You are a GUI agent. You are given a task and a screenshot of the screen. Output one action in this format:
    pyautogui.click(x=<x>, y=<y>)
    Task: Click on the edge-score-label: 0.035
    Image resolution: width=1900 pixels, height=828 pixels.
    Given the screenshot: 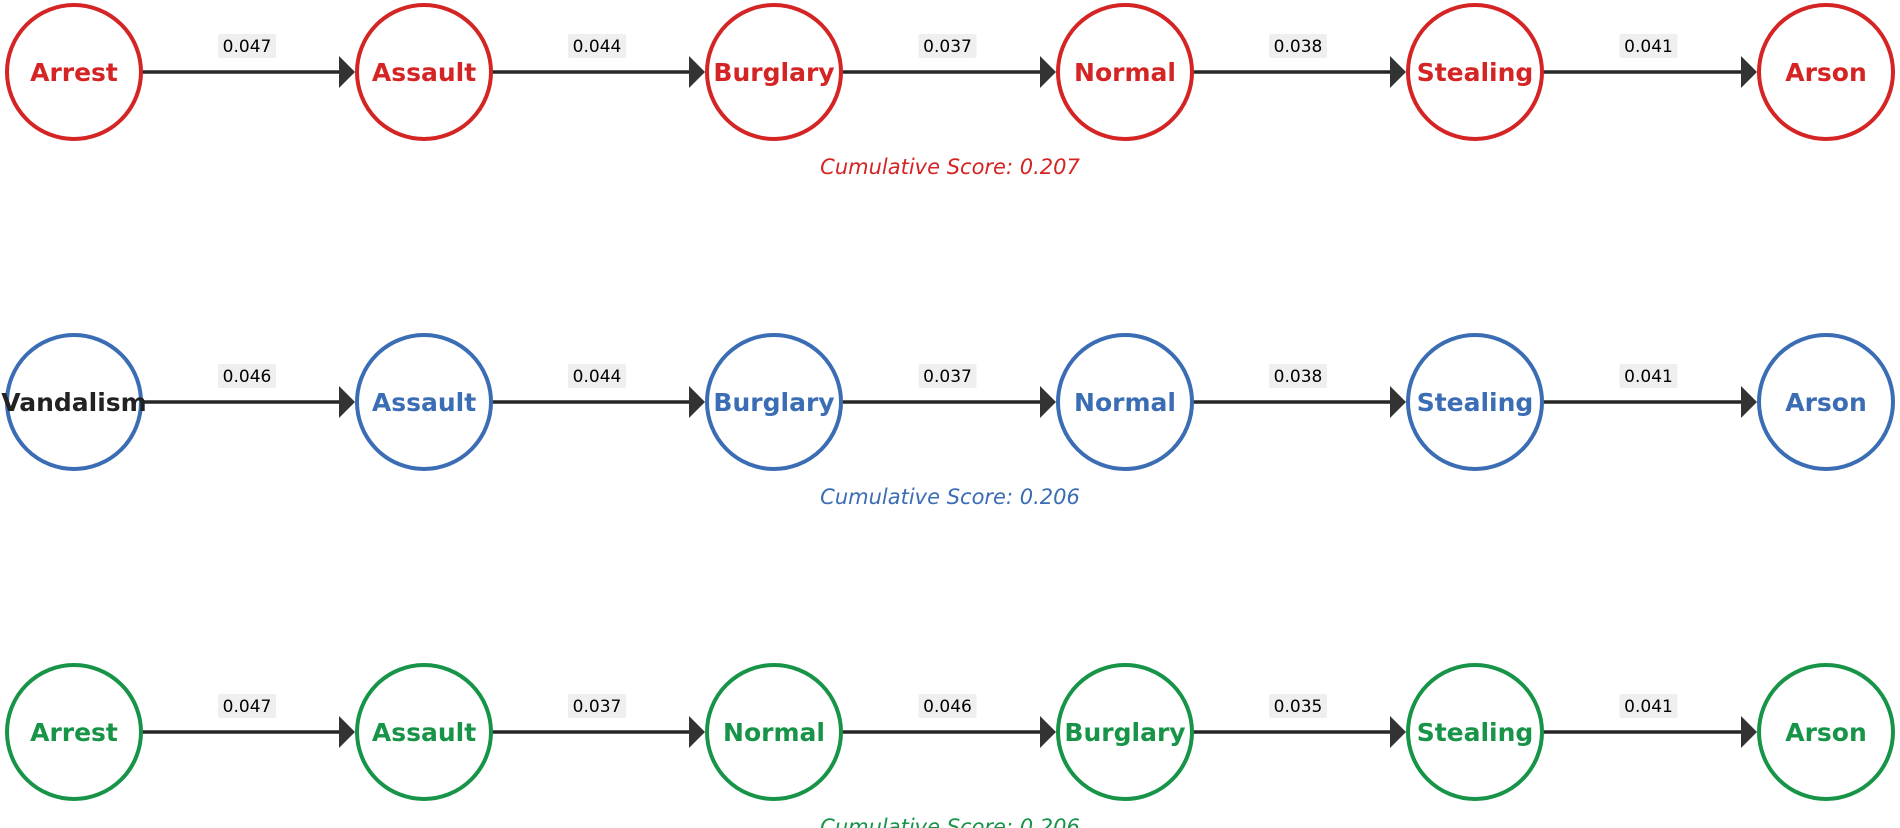 What is the action you would take?
    pyautogui.click(x=1298, y=707)
    